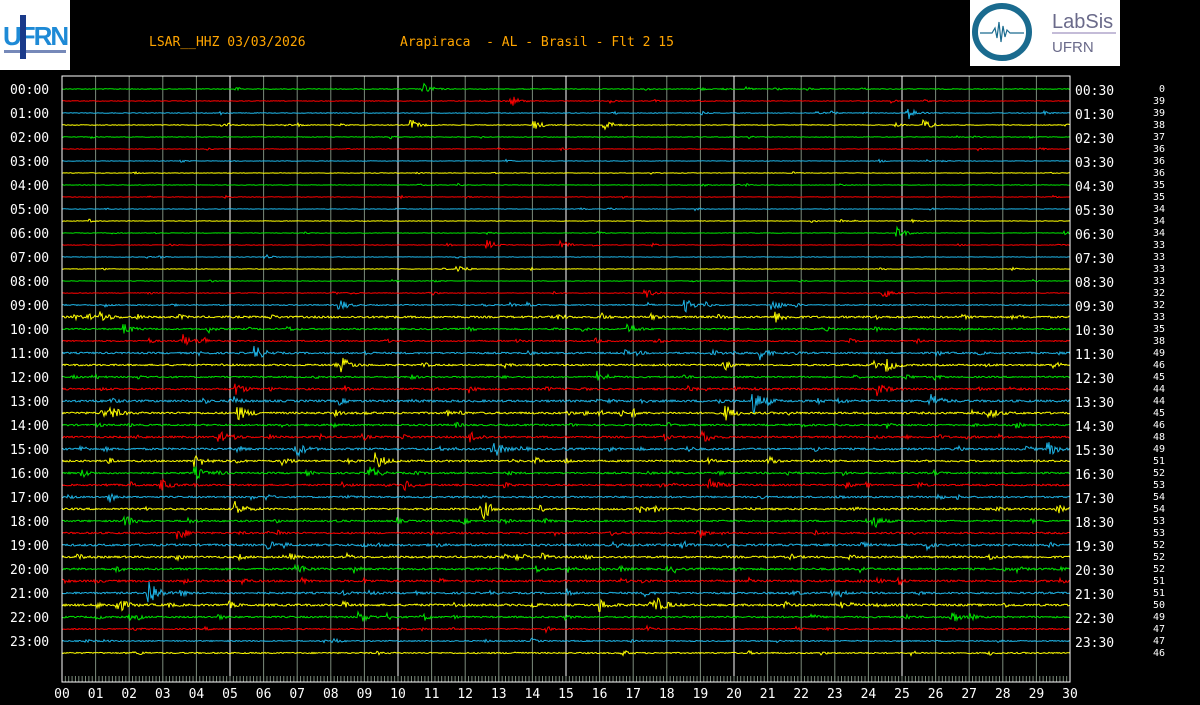 The height and width of the screenshot is (705, 1200). I want to click on row-count: 45, so click(1159, 377).